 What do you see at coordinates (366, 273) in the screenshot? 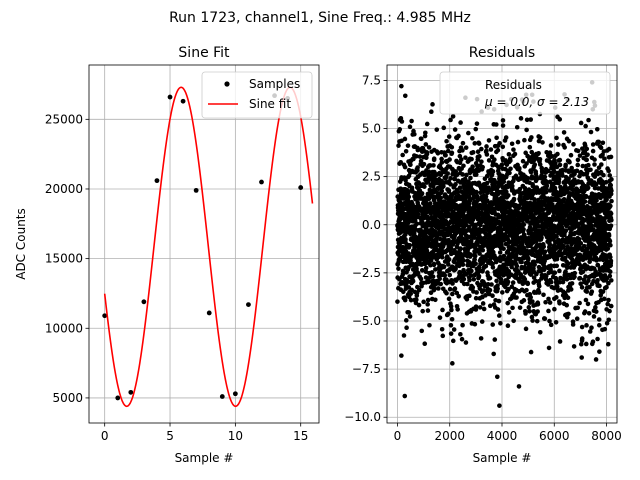
I see `residuals-y-tick-label: −2.5` at bounding box center [366, 273].